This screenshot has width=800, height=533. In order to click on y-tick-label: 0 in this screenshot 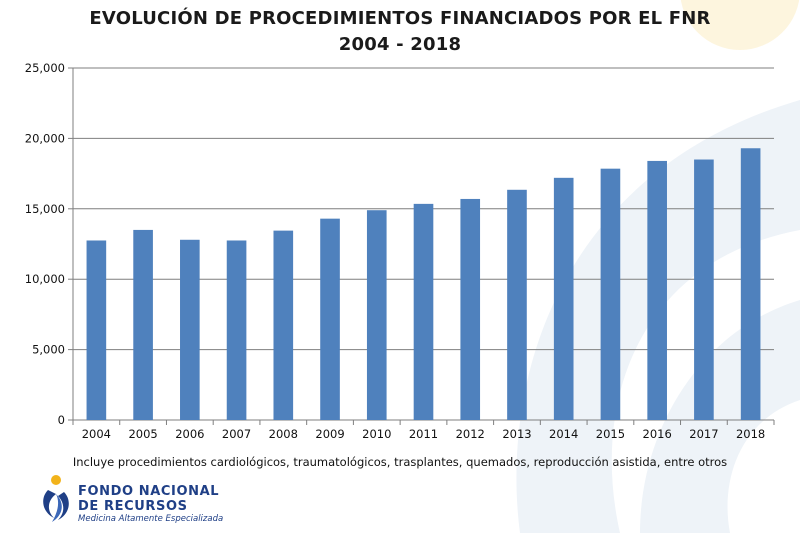, I will do `click(61, 420)`.